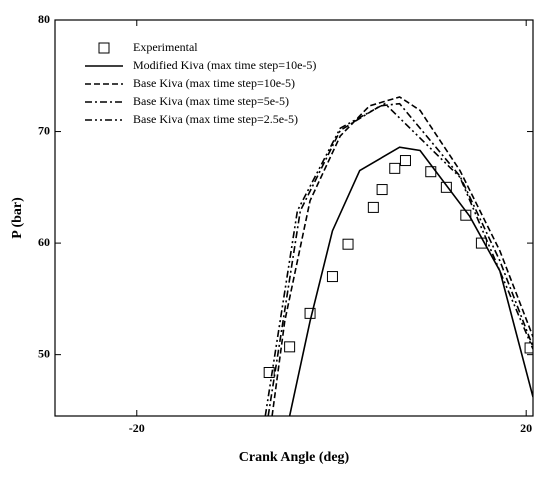  Describe the element at coordinates (137, 428) in the screenshot. I see `x-tick-label: -20` at that location.